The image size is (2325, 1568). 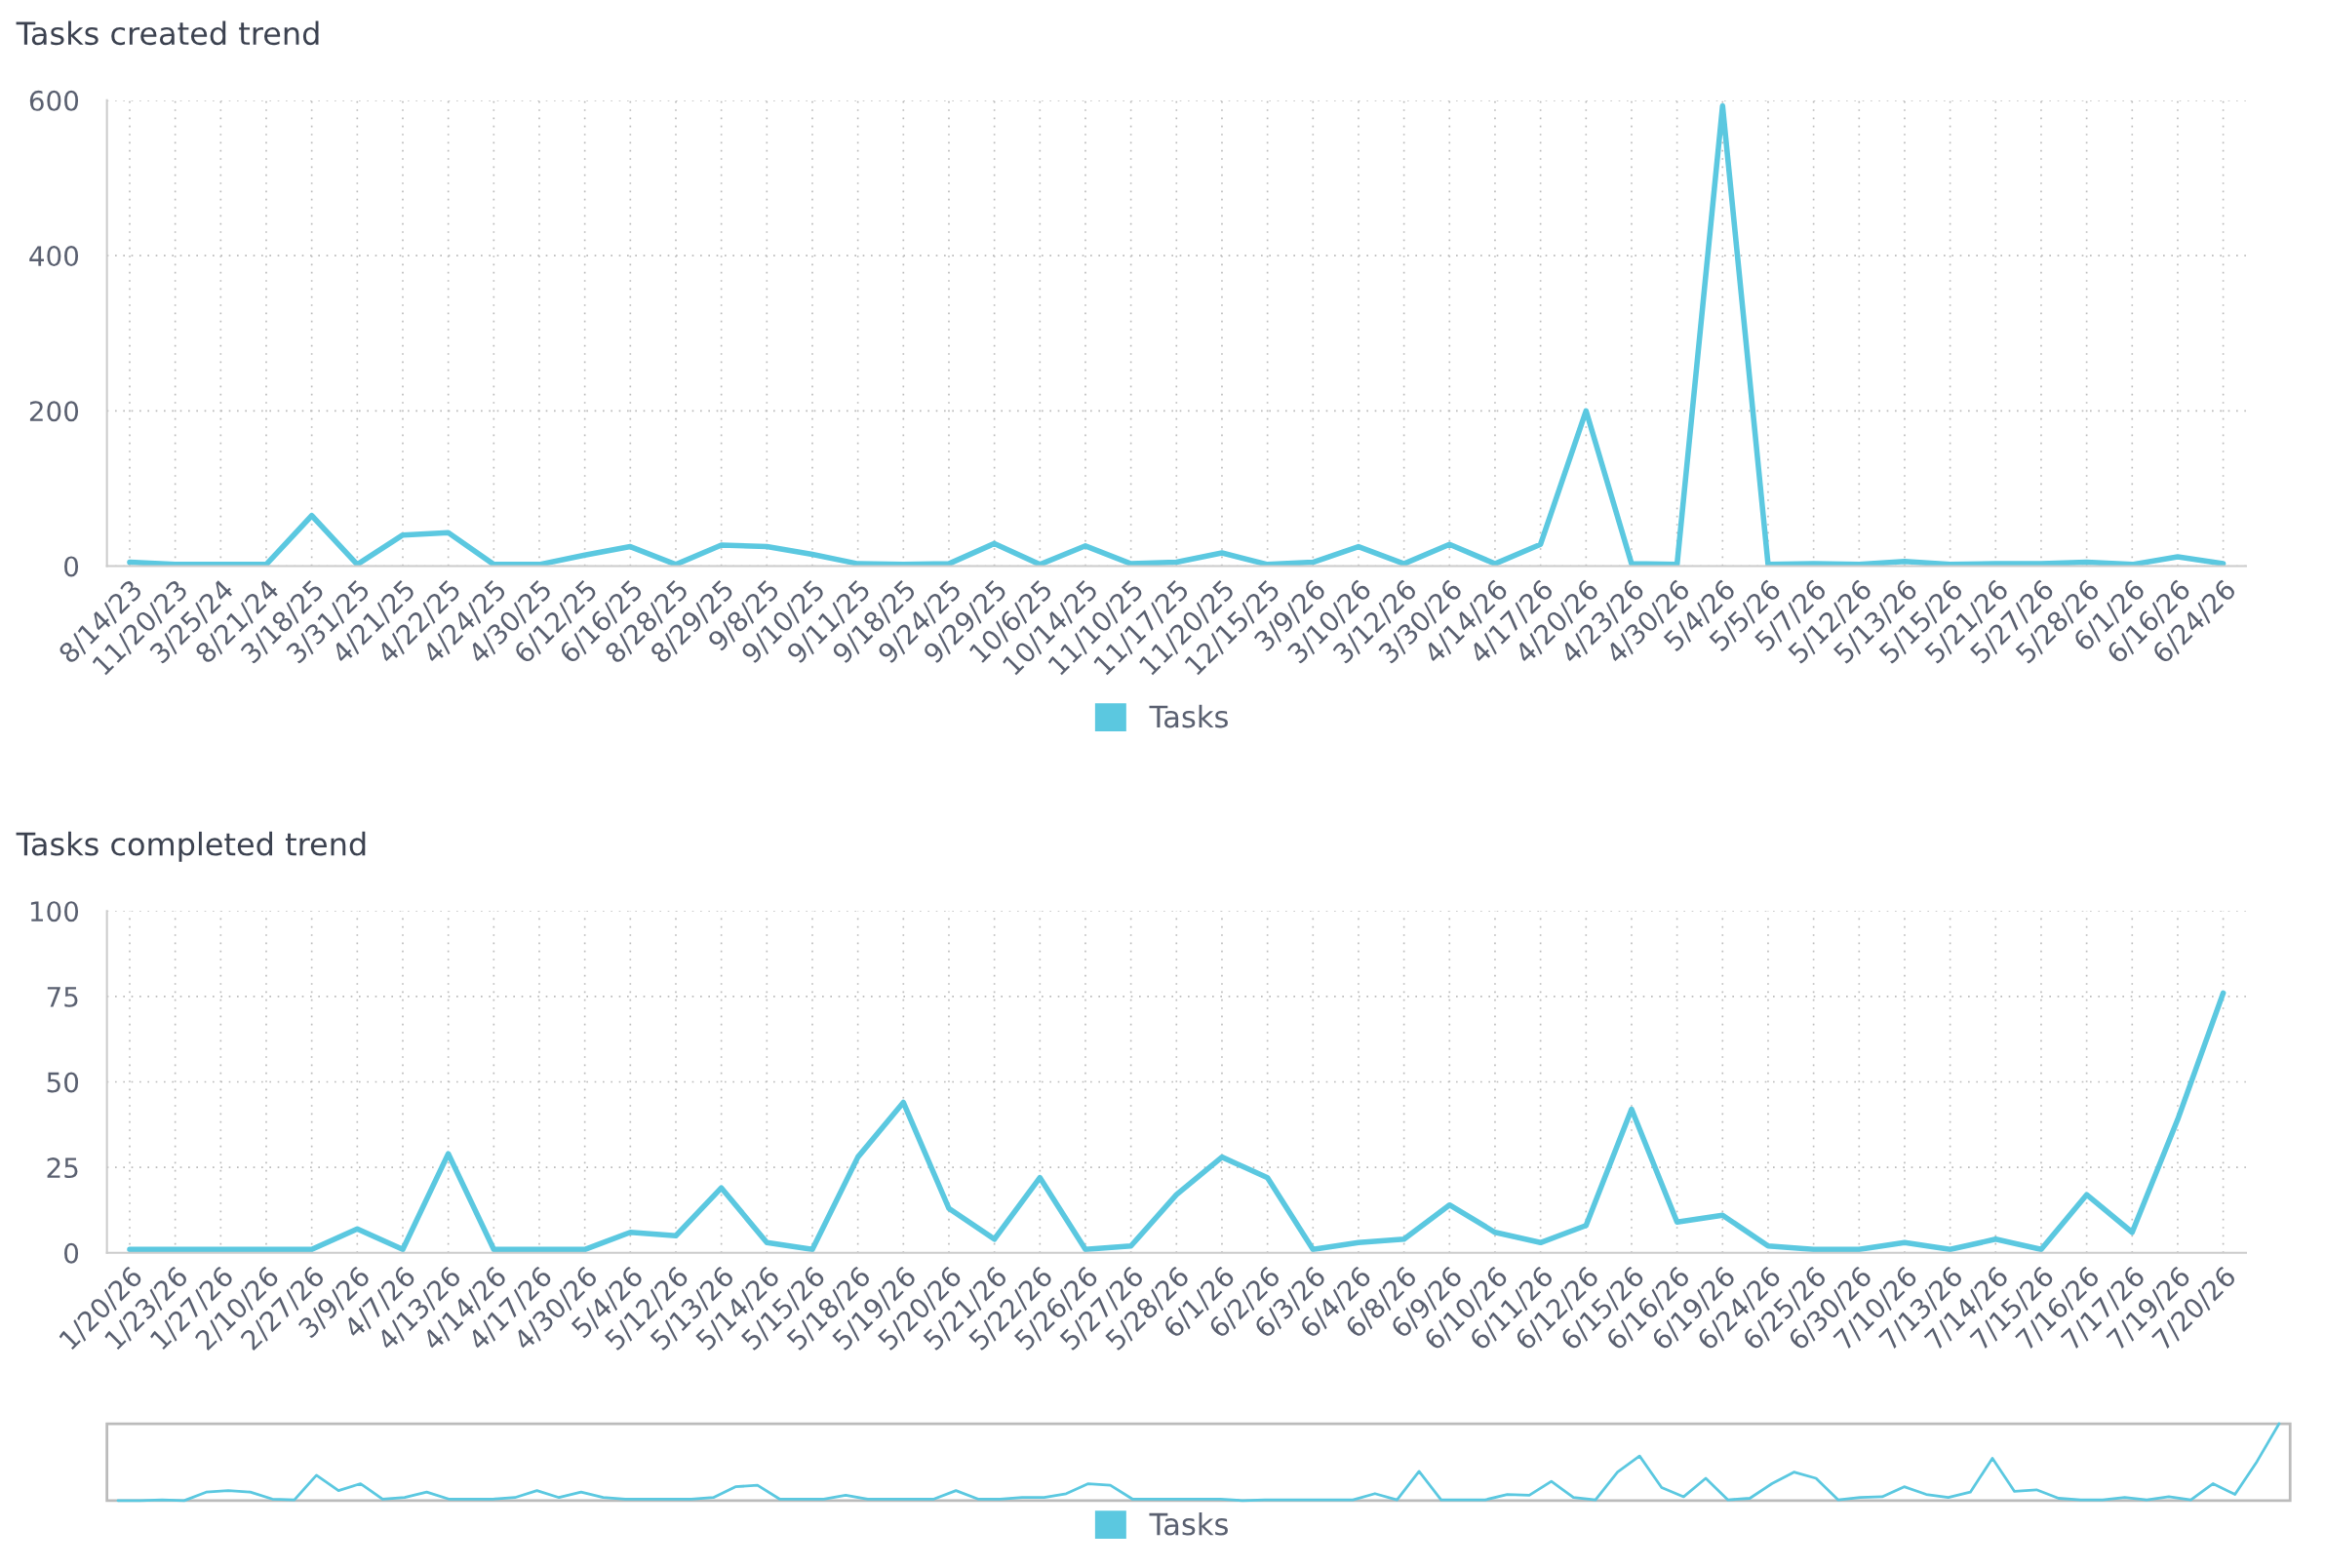 I want to click on y-tick-label: 200, so click(x=54, y=411).